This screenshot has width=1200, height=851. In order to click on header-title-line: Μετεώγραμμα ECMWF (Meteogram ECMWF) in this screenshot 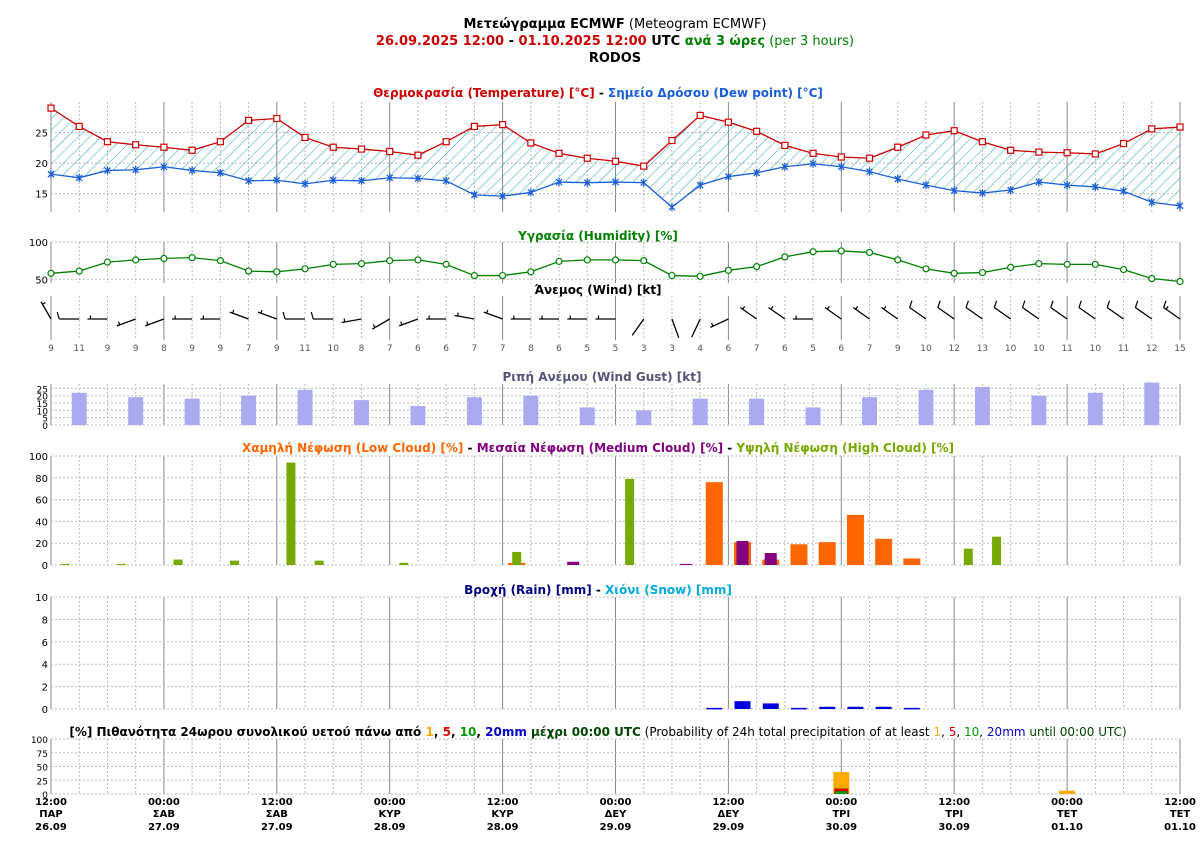, I will do `click(600, 24)`.